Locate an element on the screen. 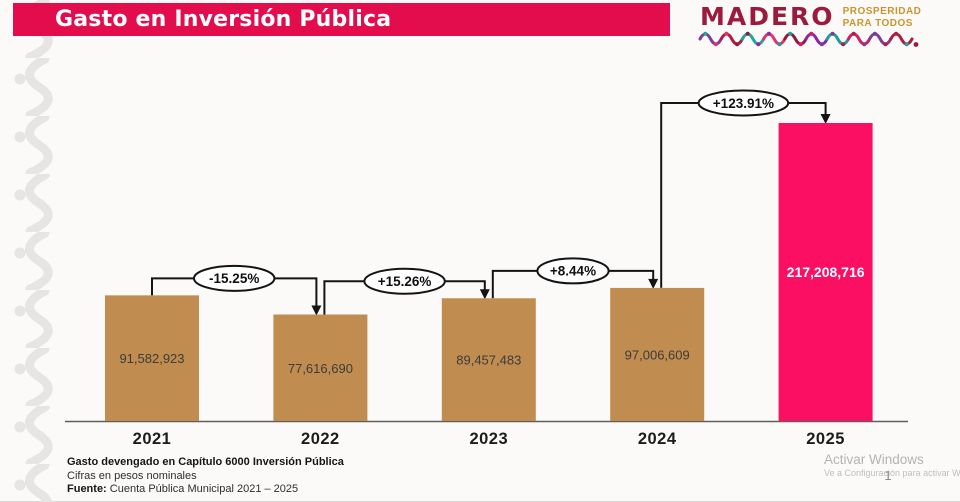 The image size is (960, 502). logo-wordmark: MADERO is located at coordinates (767, 16).